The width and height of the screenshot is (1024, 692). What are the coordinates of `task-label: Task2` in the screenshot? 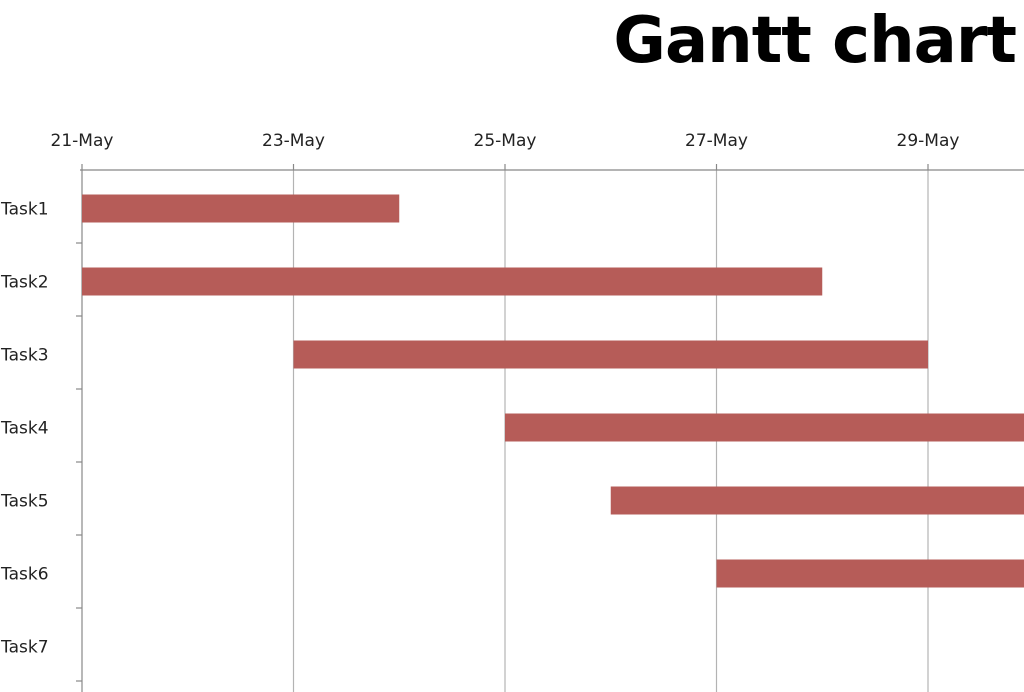 It's located at (24, 283).